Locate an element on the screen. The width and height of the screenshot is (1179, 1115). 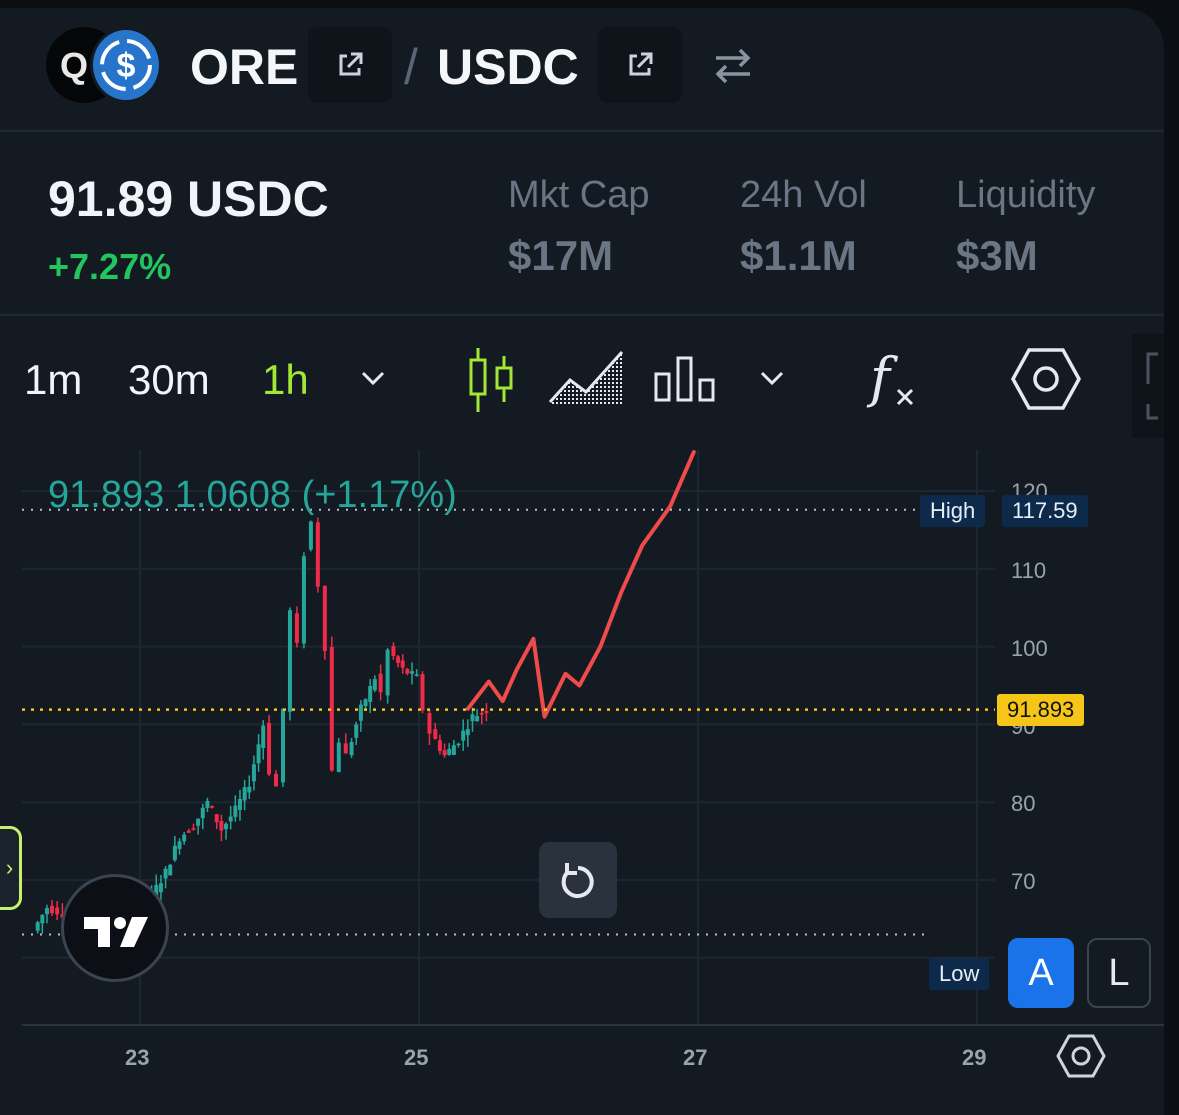
external-link-button-base is located at coordinates (350, 65).